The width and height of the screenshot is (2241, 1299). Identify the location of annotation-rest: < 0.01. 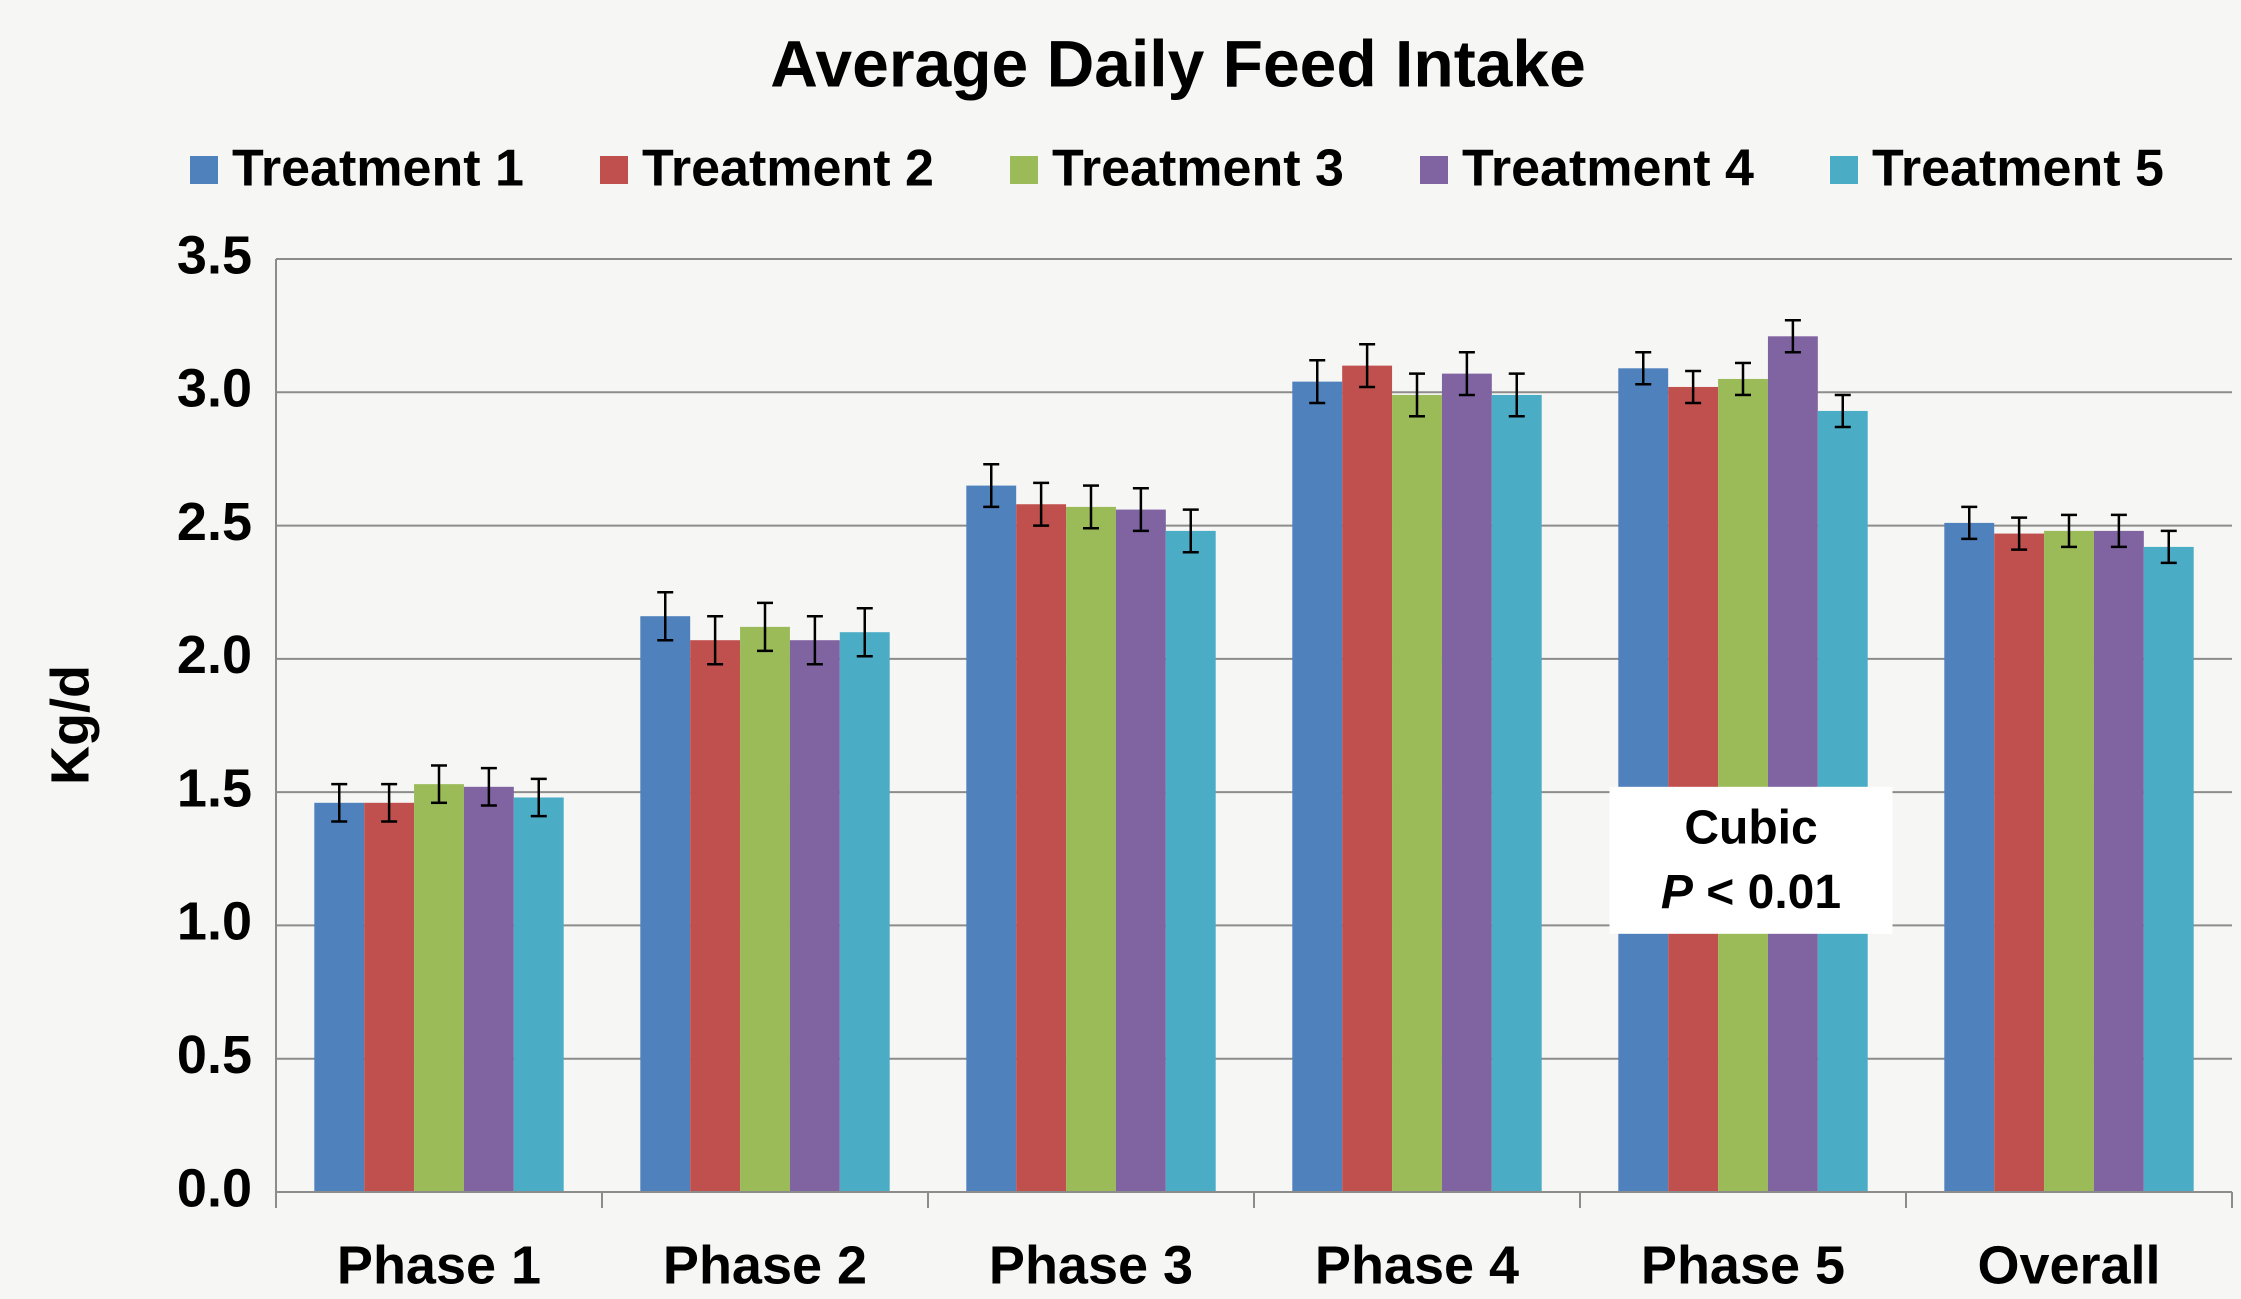
(1773, 891).